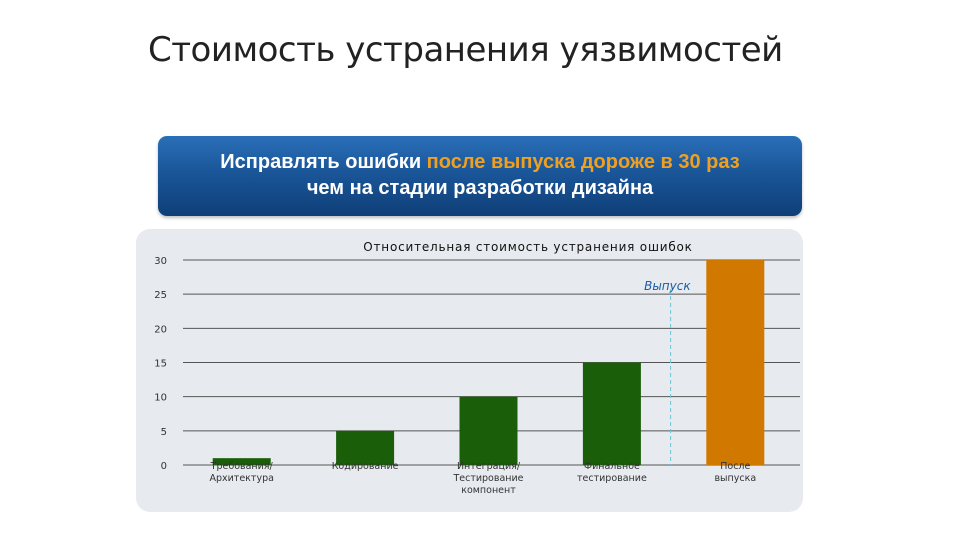  What do you see at coordinates (612, 472) in the screenshot?
I see `x-category-label: Финальное тестирование` at bounding box center [612, 472].